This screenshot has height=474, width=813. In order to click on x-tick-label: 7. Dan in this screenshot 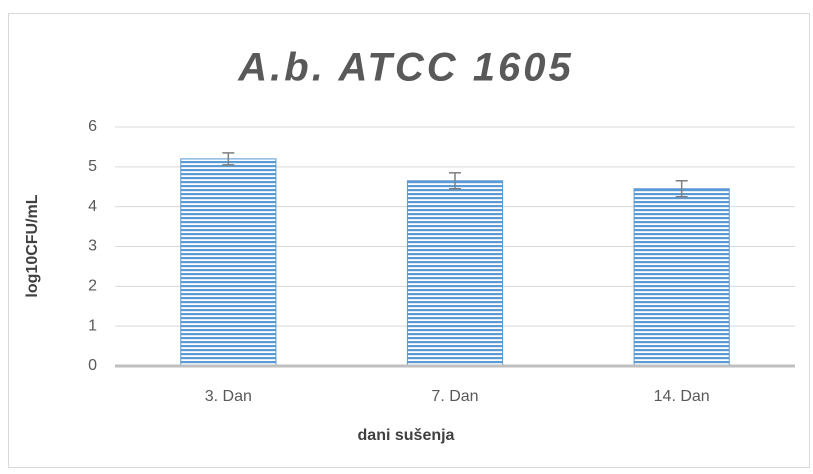, I will do `click(454, 396)`.